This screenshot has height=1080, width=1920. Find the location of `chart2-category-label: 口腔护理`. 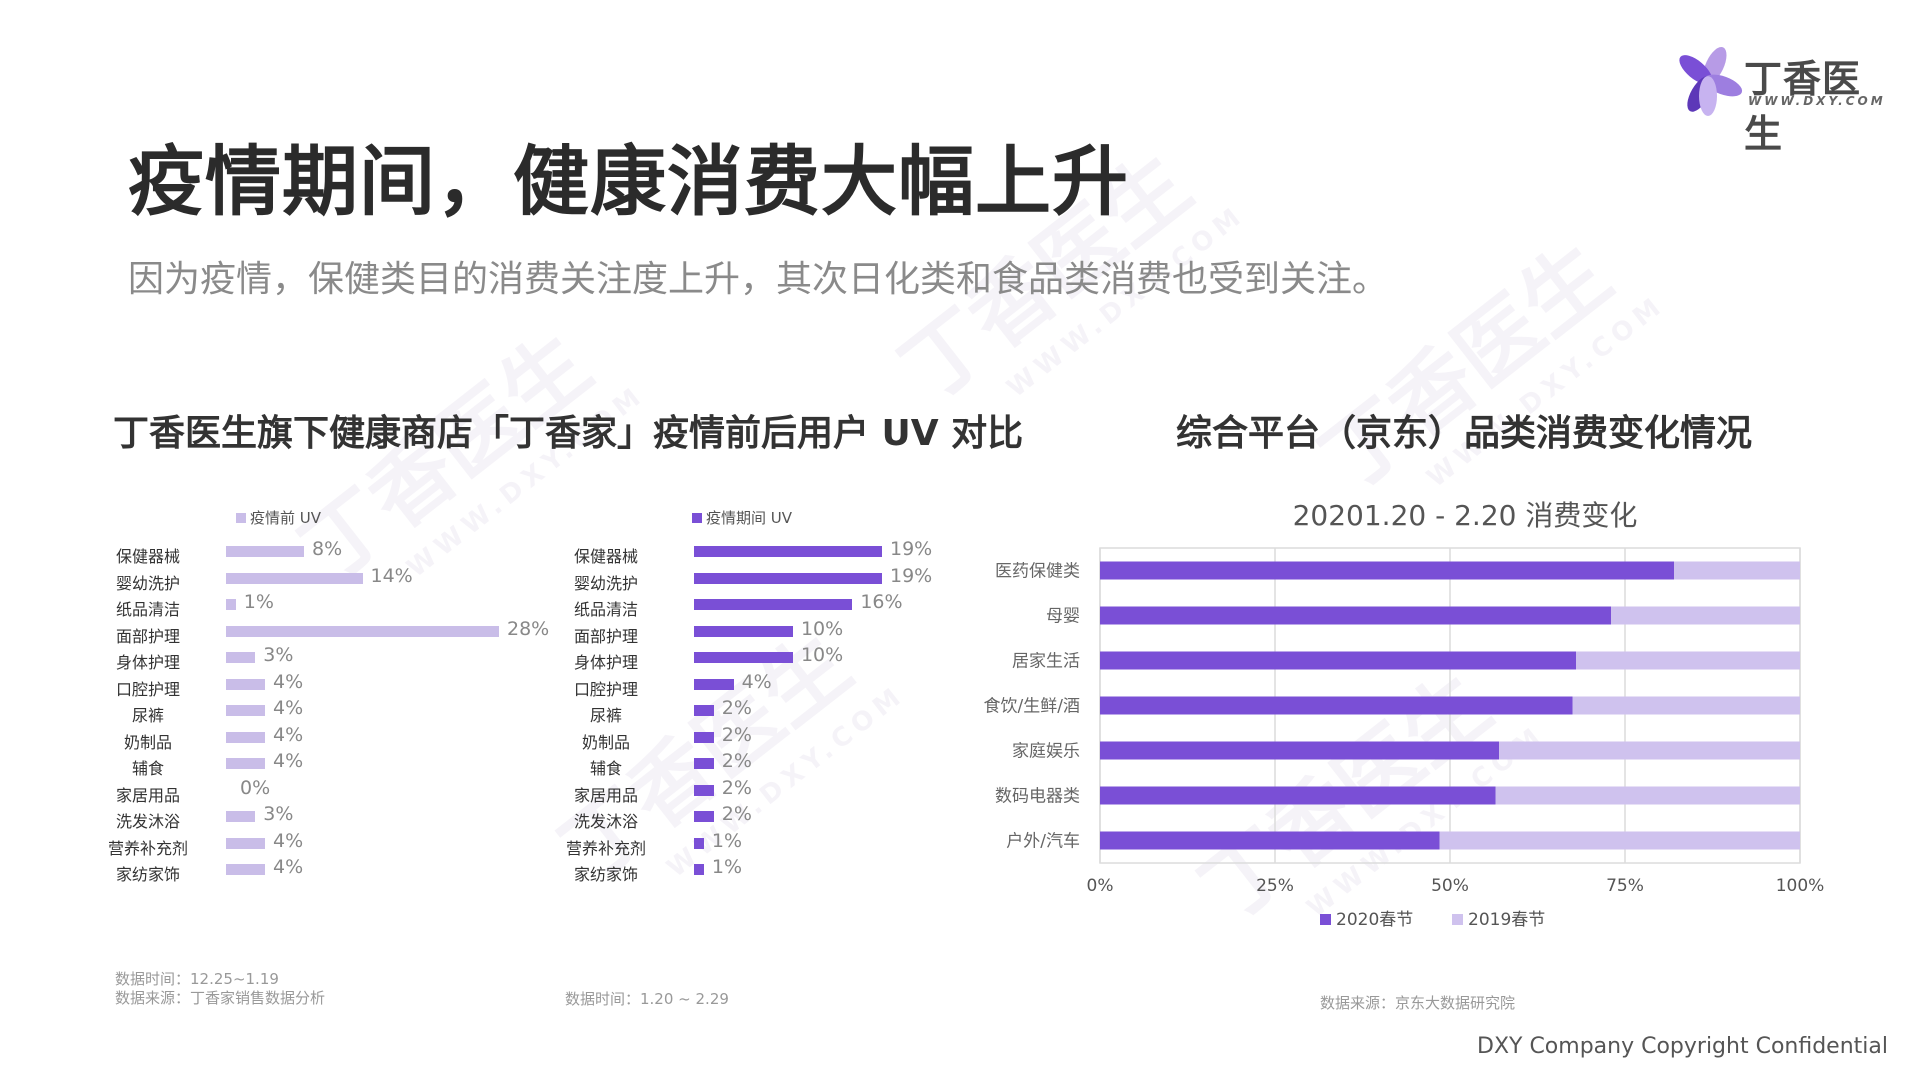

chart2-category-label: 口腔护理 is located at coordinates (605, 689).